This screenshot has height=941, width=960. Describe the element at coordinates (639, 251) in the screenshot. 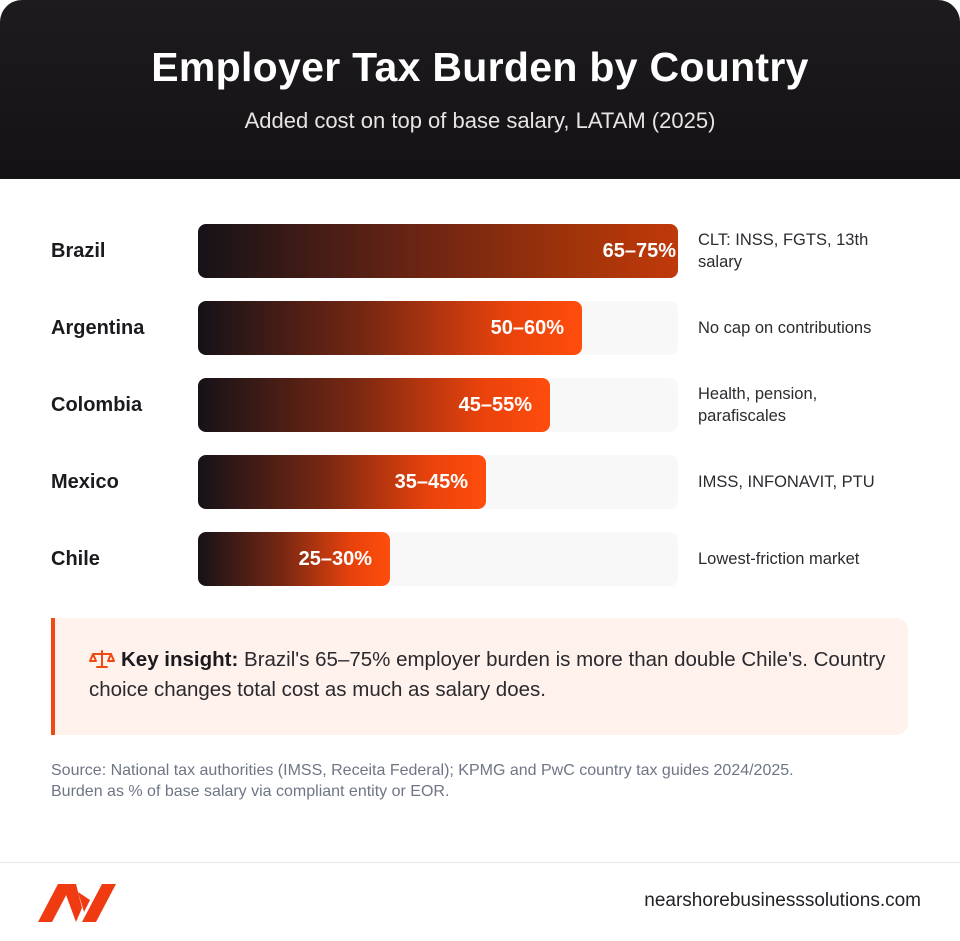

I see `bar-value-label: 65–75%` at that location.